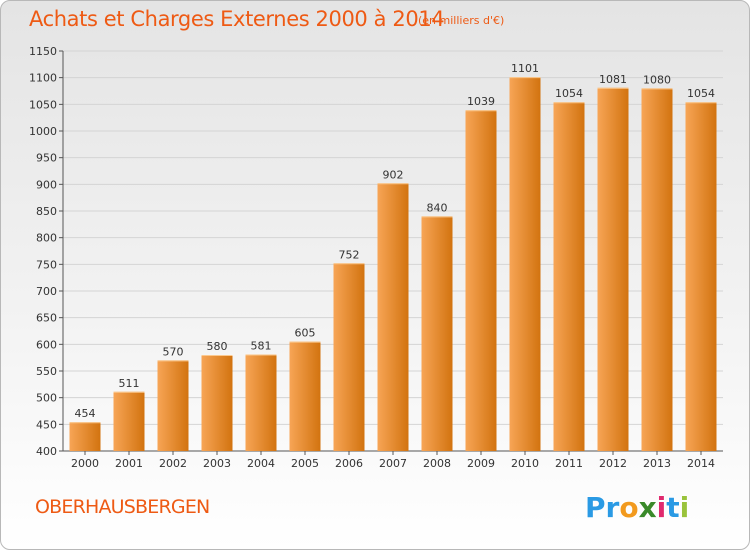 Image resolution: width=750 pixels, height=550 pixels. I want to click on data-label: 1101, so click(525, 68).